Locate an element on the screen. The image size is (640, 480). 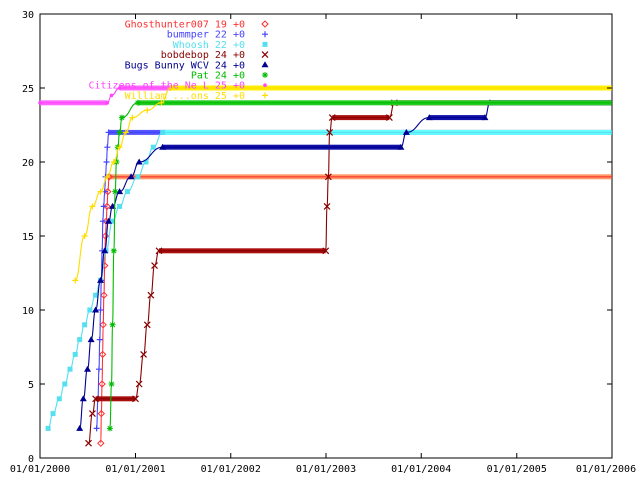
y-tick-label: 5 is located at coordinates (31, 385).